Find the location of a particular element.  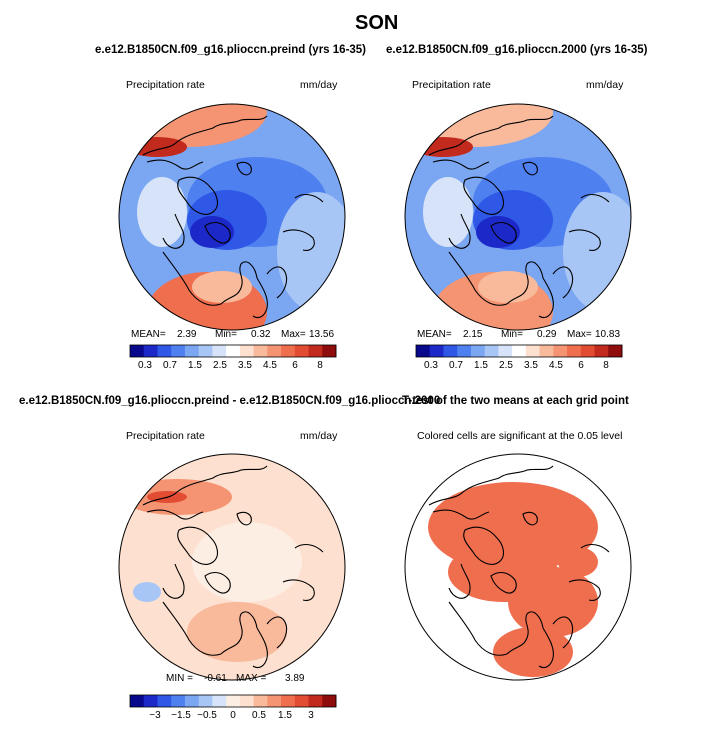

map-ttest is located at coordinates (518, 567).